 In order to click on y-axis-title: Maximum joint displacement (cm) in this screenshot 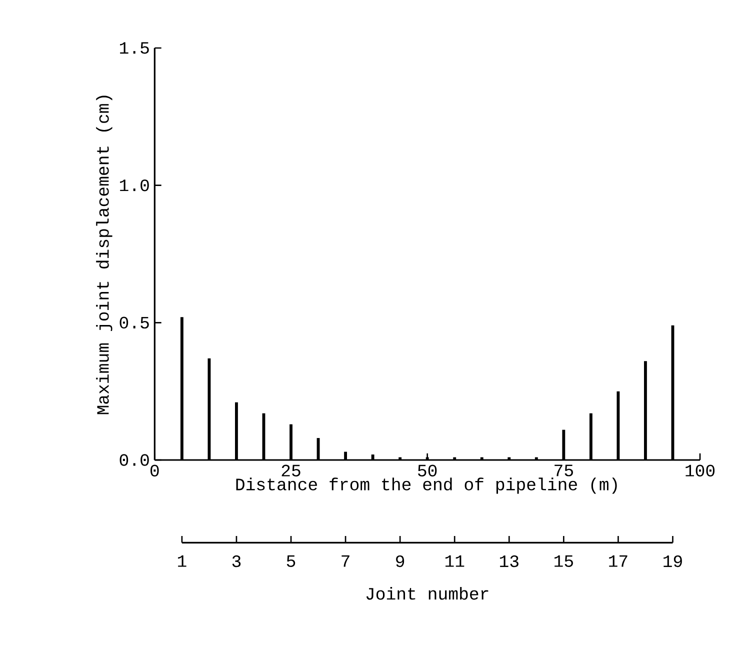, I will do `click(104, 255)`.